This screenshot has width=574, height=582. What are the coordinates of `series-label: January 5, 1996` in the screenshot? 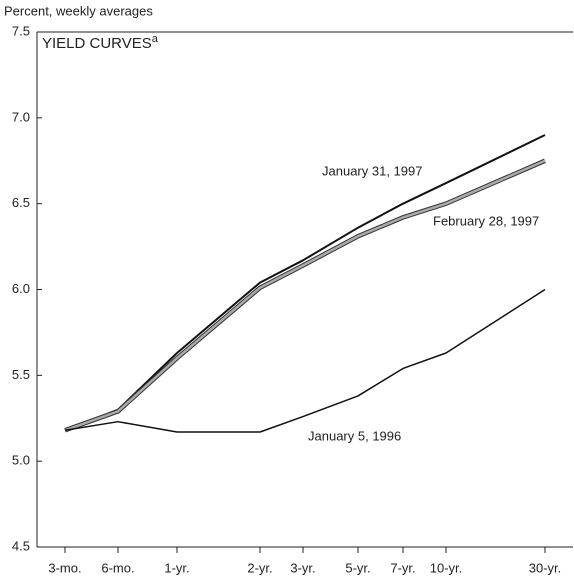 It's located at (354, 435).